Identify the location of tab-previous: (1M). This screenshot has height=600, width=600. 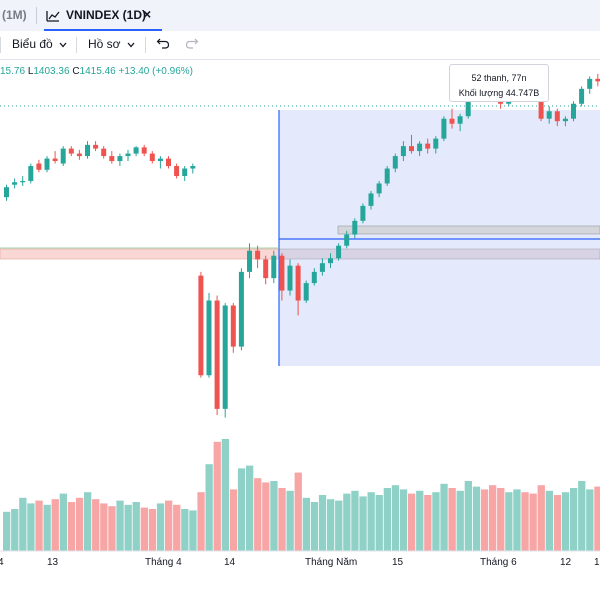
(14, 15).